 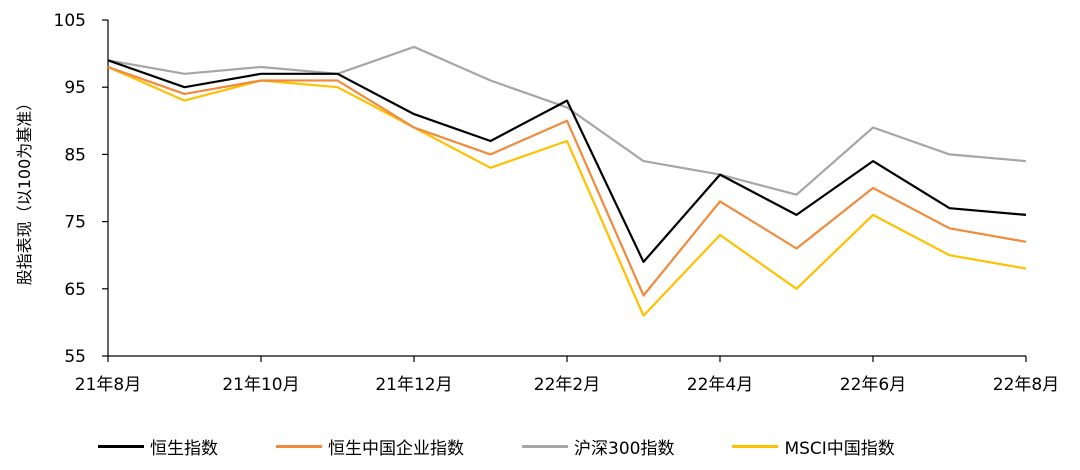 I want to click on y-tick-label: 75, so click(x=75, y=223).